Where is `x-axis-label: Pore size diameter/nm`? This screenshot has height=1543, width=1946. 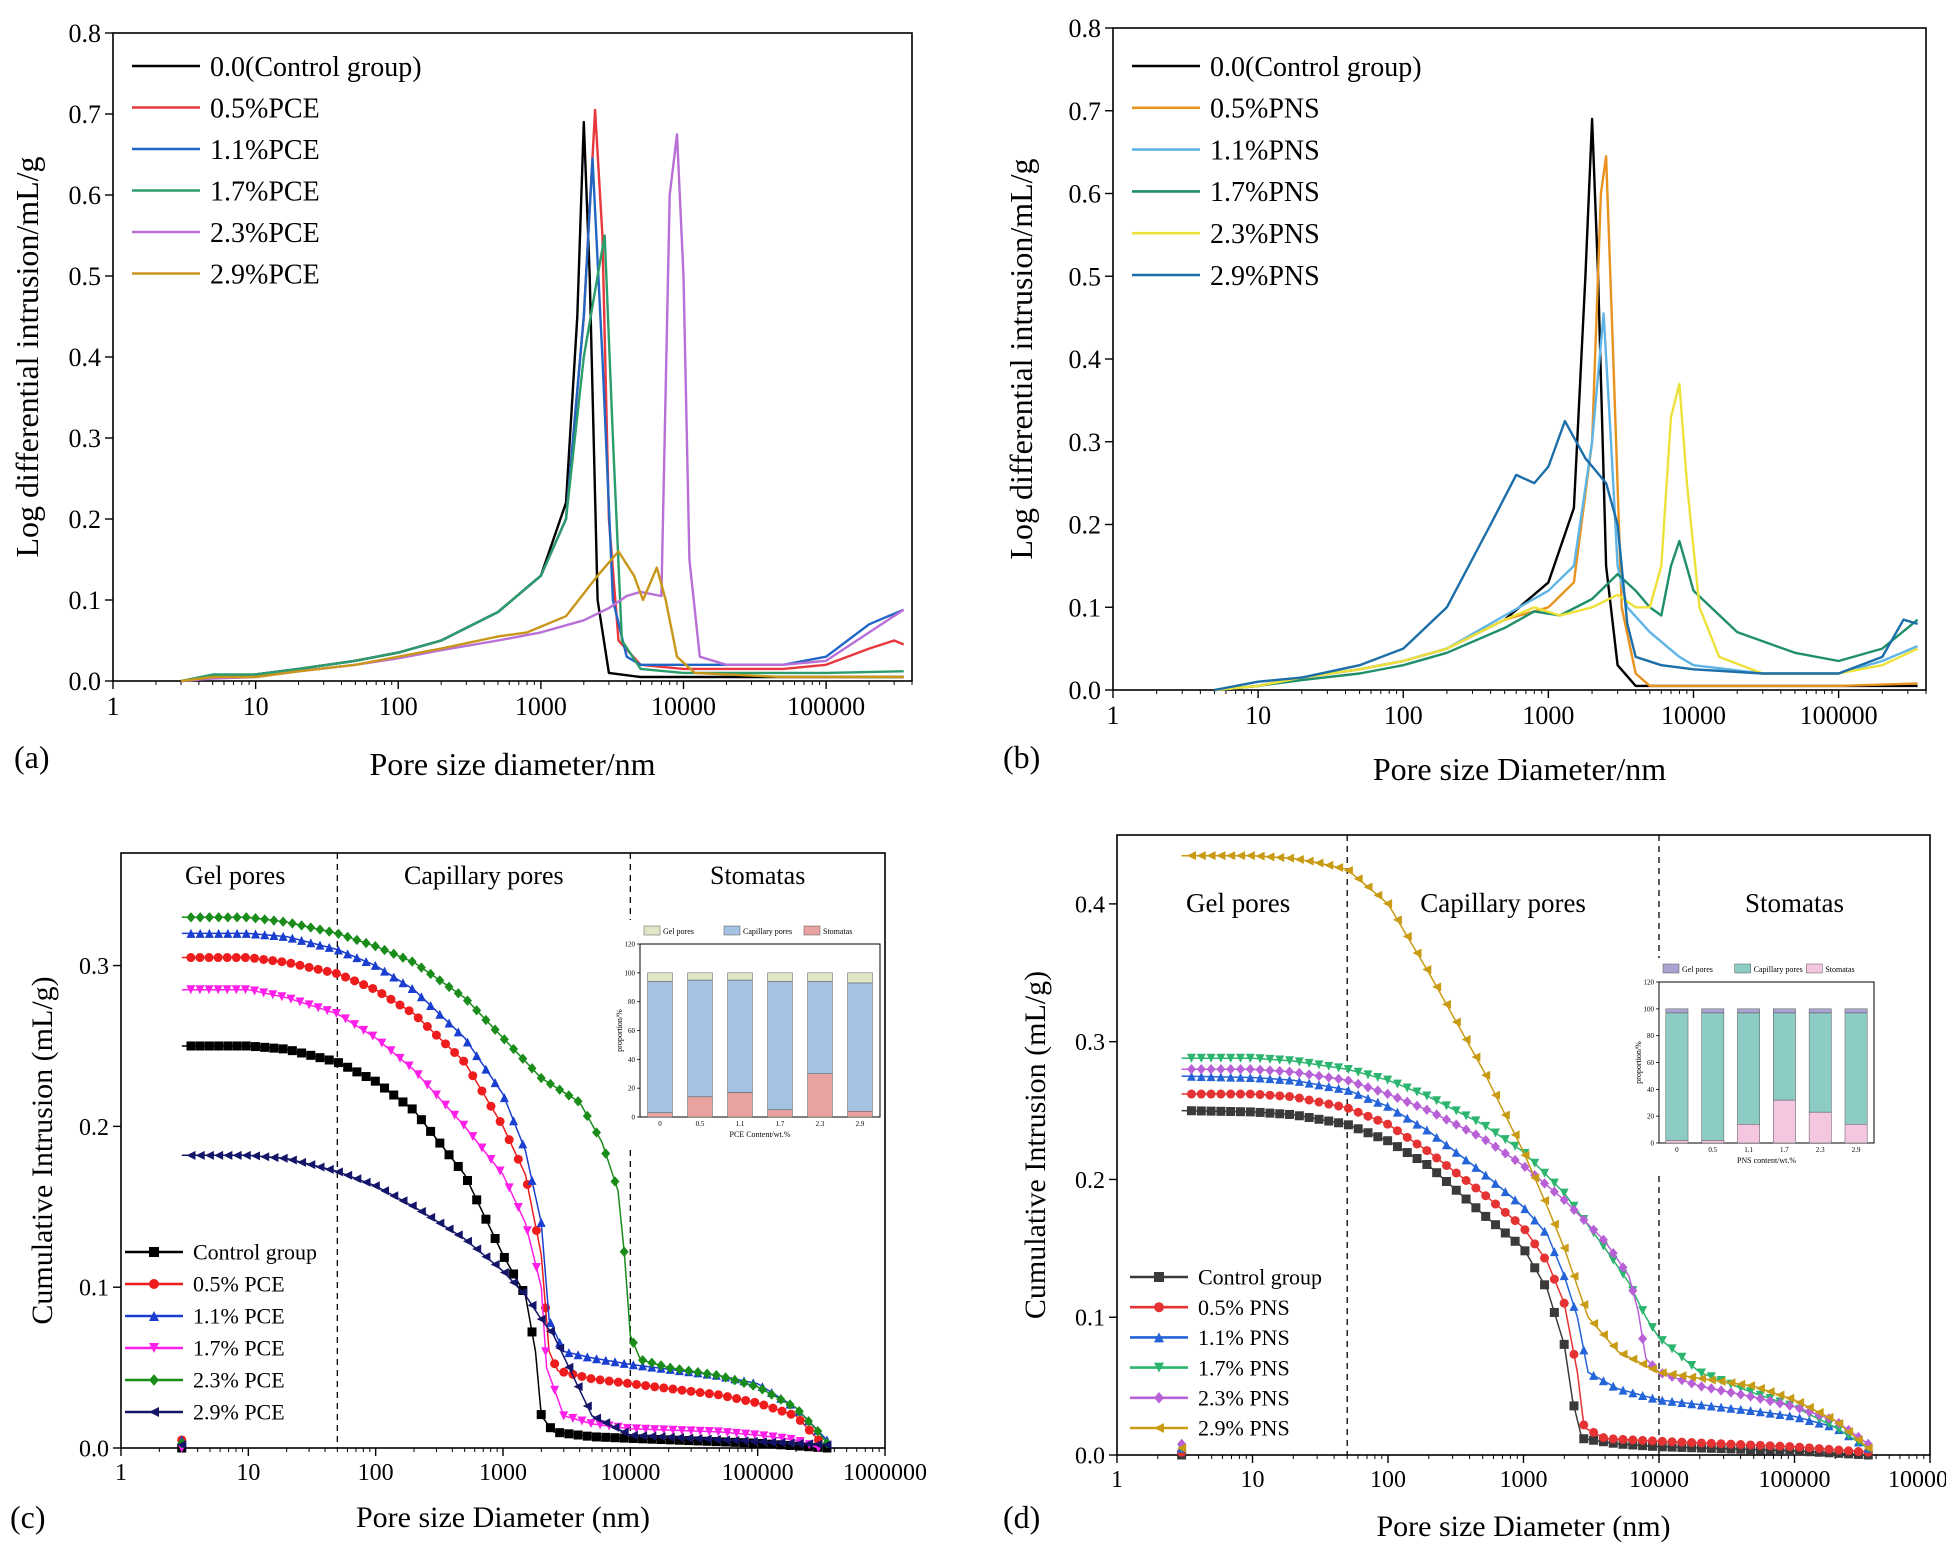
x-axis-label: Pore size diameter/nm is located at coordinates (512, 764).